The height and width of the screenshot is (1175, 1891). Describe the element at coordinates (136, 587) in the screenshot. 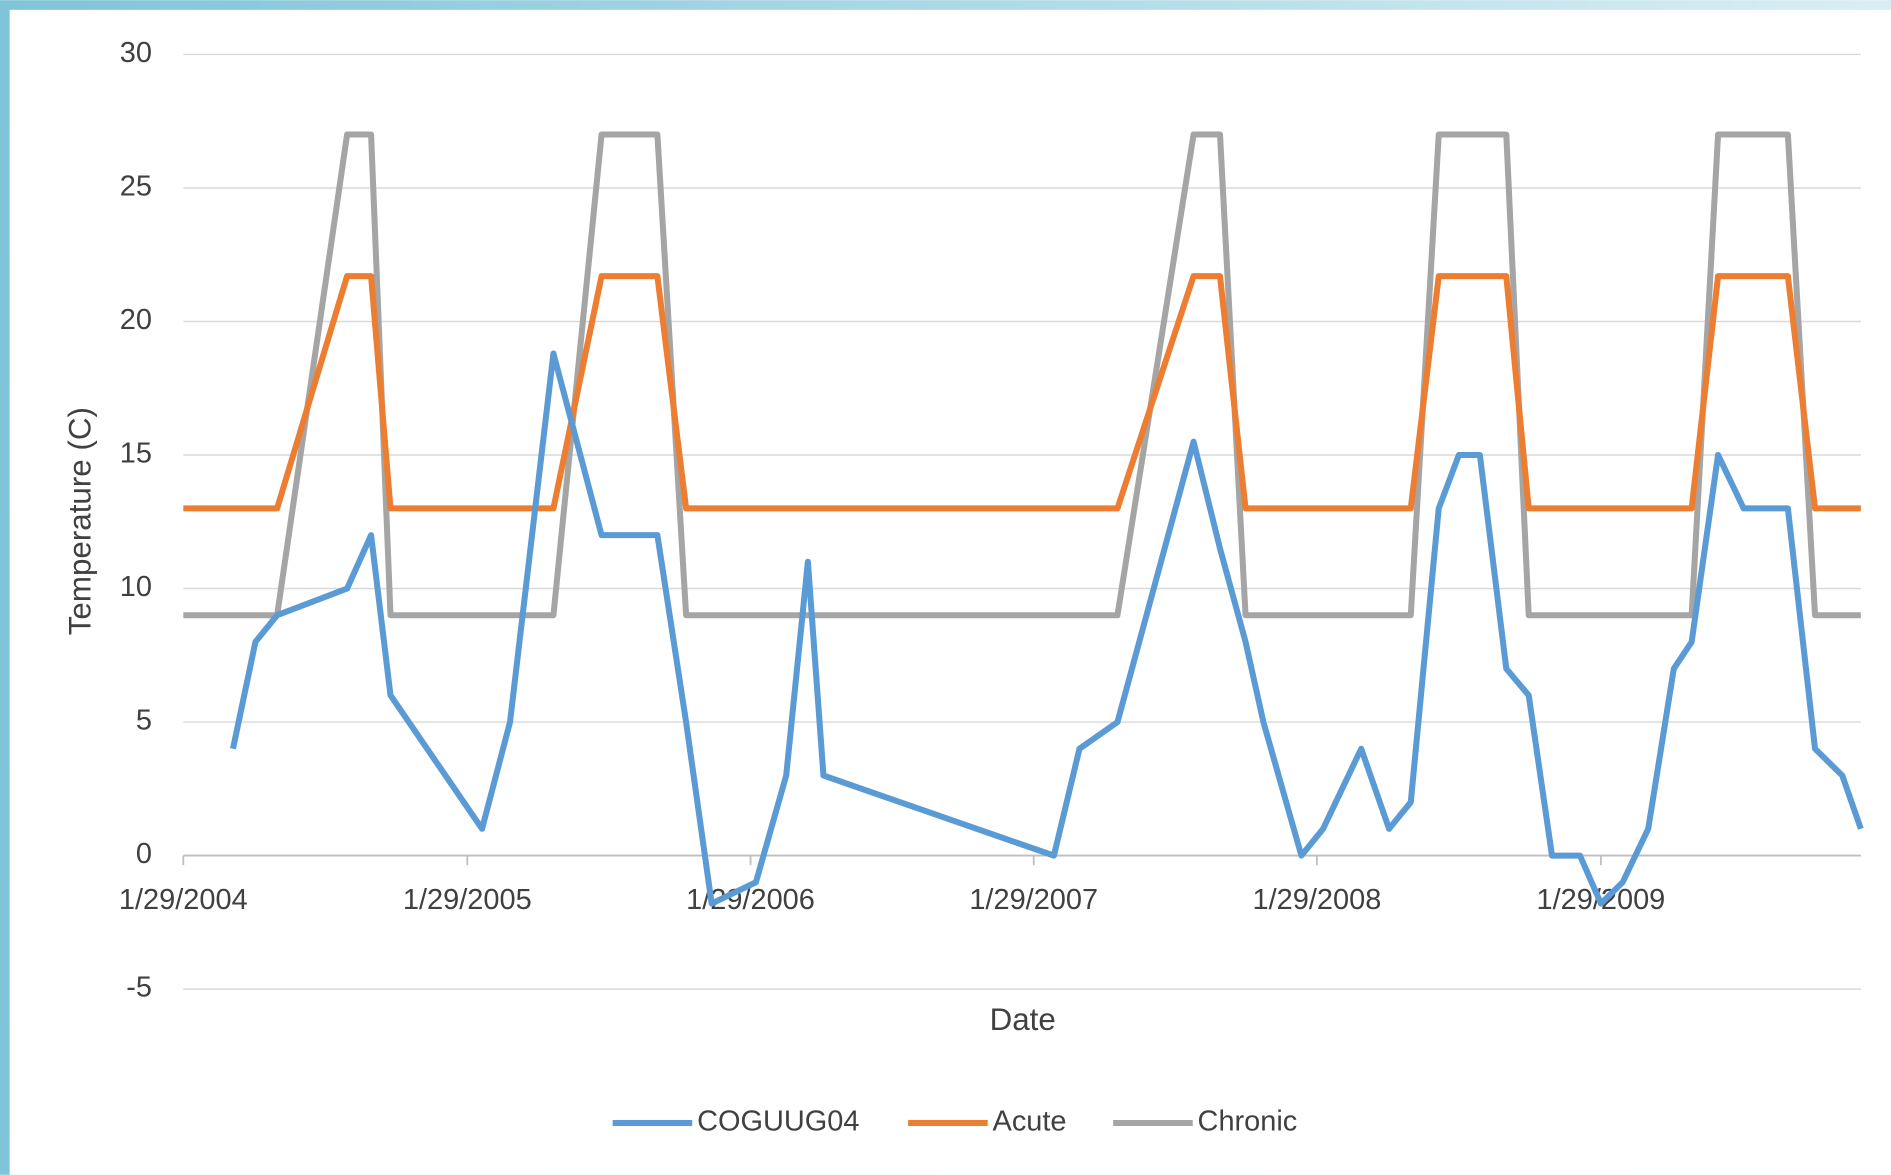

I see `y-tick-label: 10` at that location.